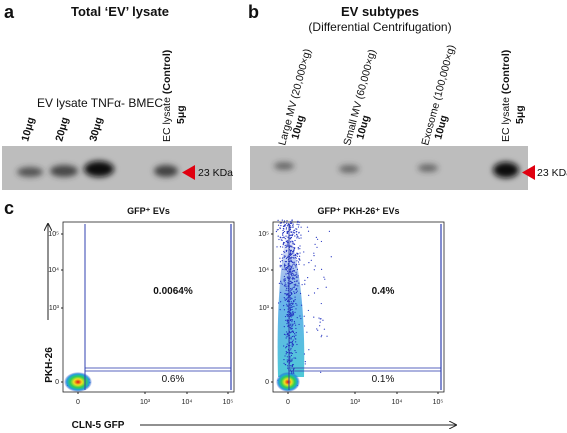 Image resolution: width=567 pixels, height=433 pixels. I want to click on lane-label: 20μg, so click(62, 129).